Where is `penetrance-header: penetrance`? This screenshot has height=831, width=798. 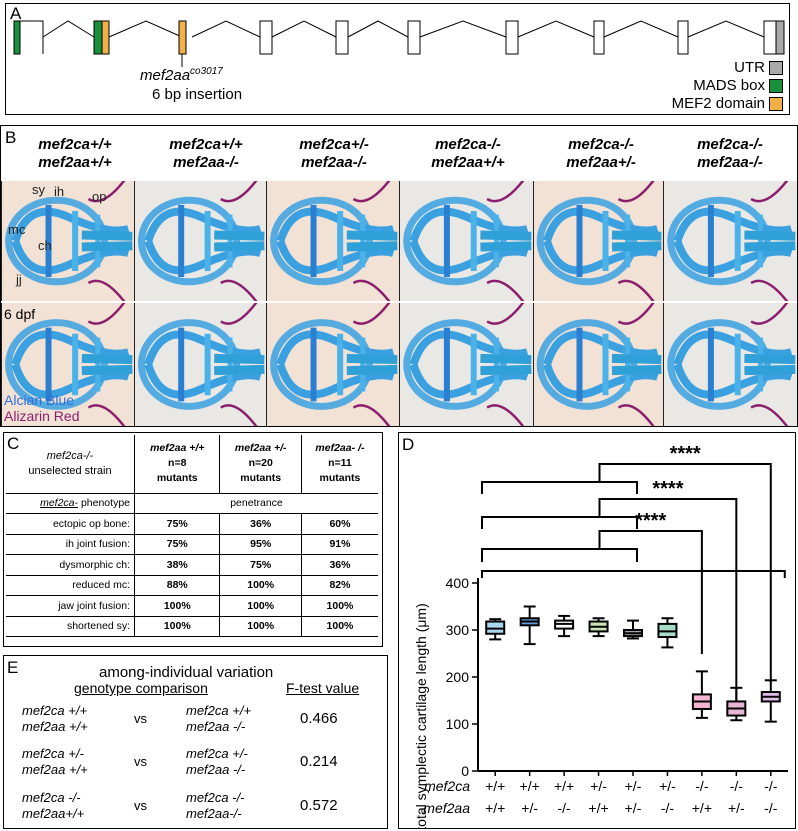 penetrance-header: penetrance is located at coordinates (256, 503).